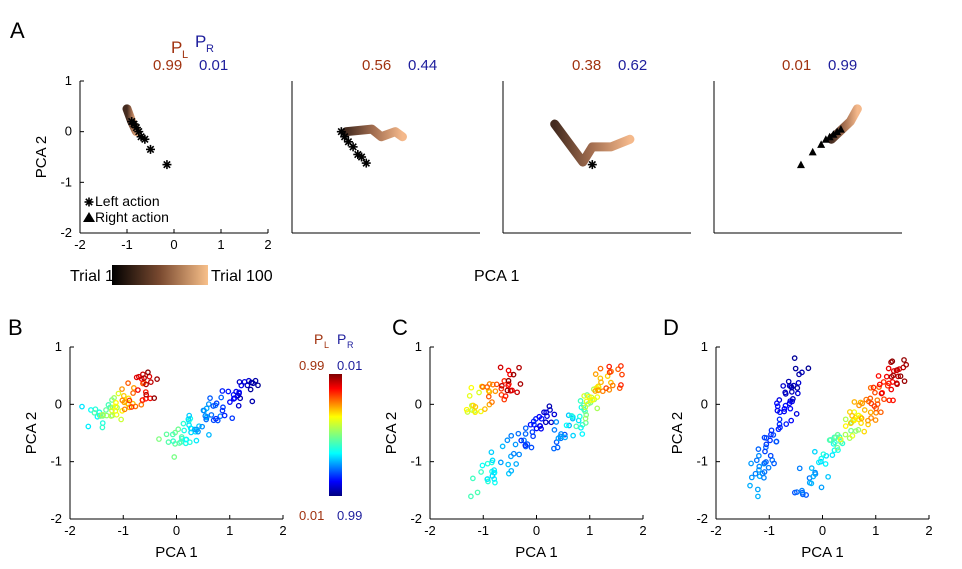 This screenshot has width=962, height=569. Describe the element at coordinates (349, 515) in the screenshot. I see `cb-bottom-pr: 0.99` at that location.